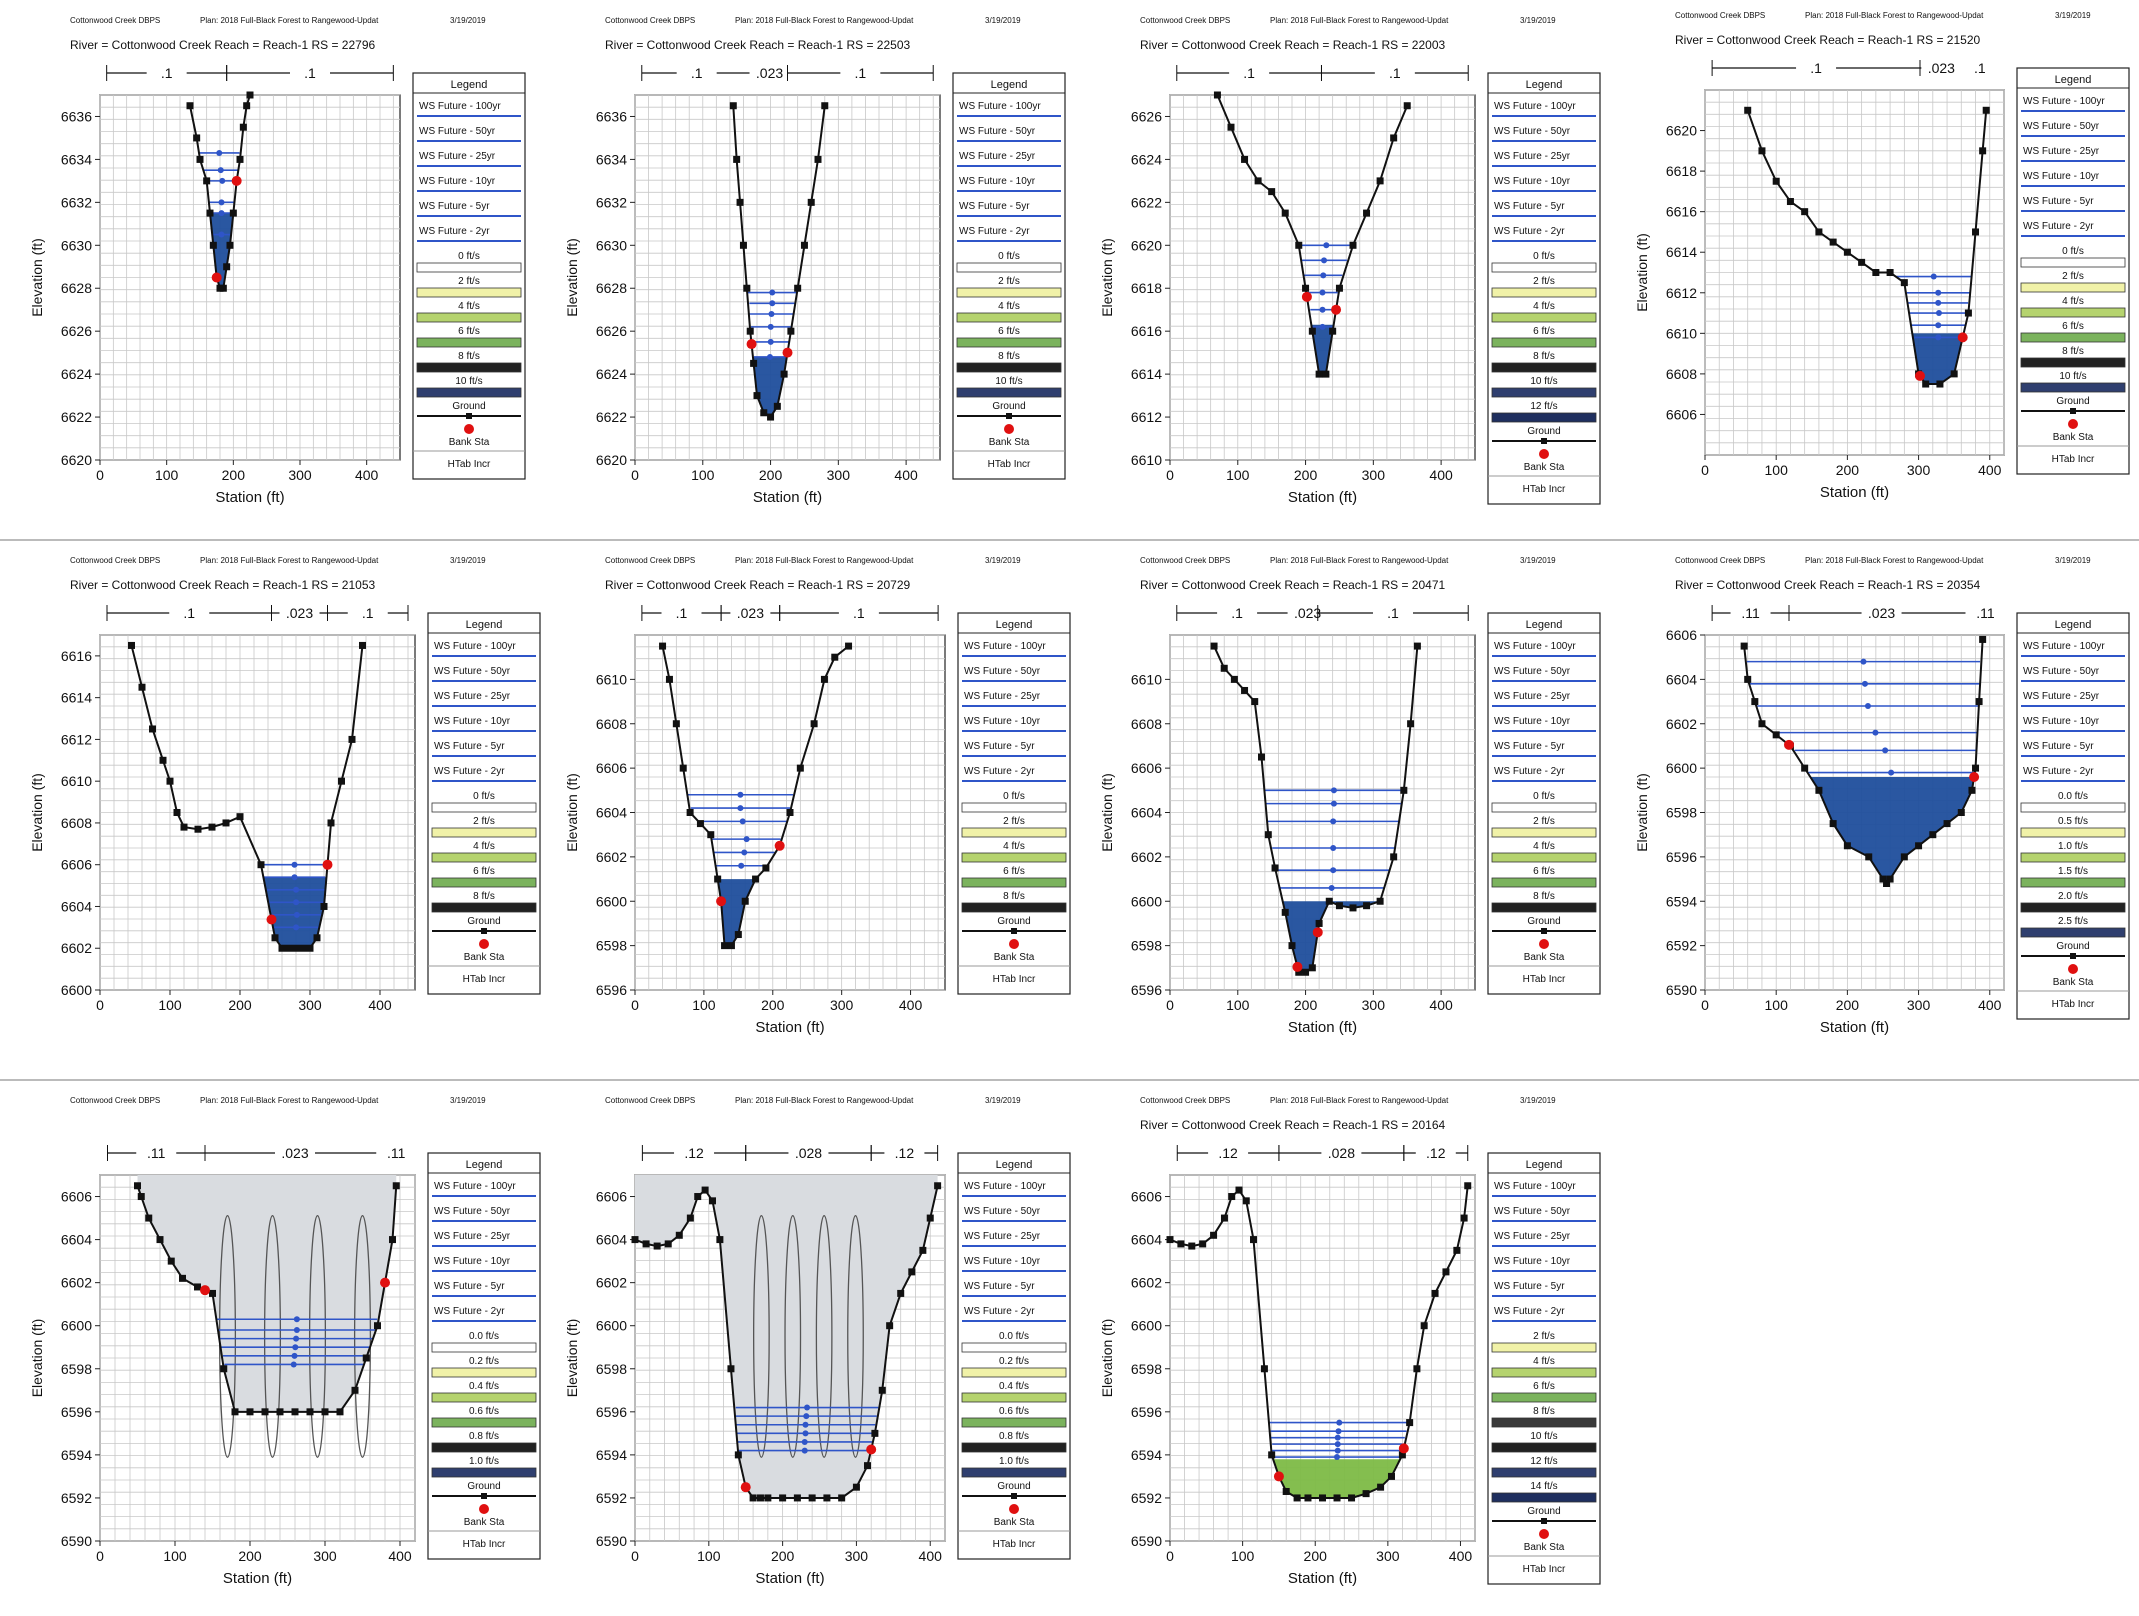 The image size is (2139, 1616). What do you see at coordinates (1146, 1412) in the screenshot?
I see `y-tick-label: 6596` at bounding box center [1146, 1412].